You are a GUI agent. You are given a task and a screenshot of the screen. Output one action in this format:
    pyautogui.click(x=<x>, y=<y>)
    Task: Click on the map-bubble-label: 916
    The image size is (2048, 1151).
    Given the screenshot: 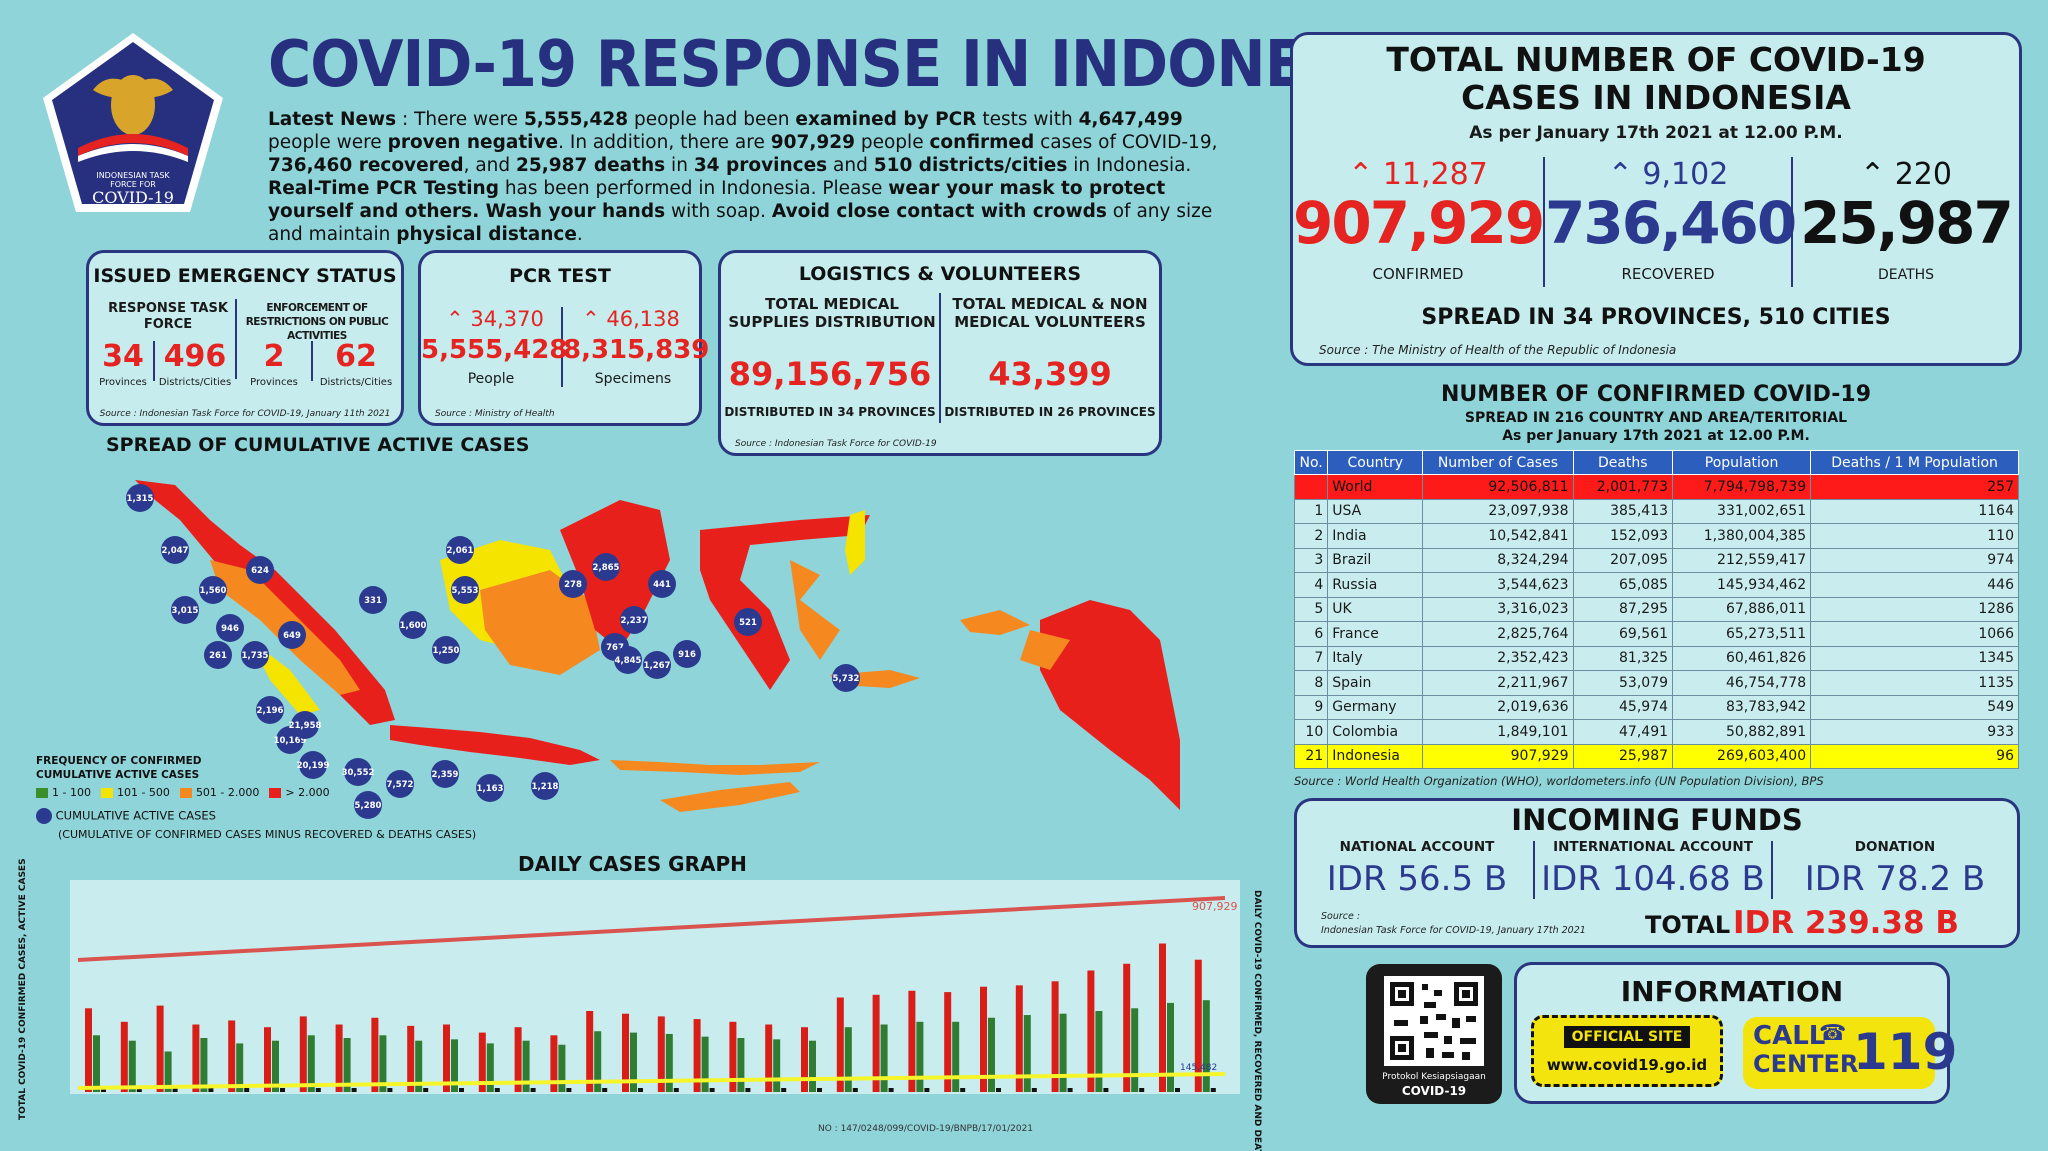 What is the action you would take?
    pyautogui.click(x=687, y=655)
    